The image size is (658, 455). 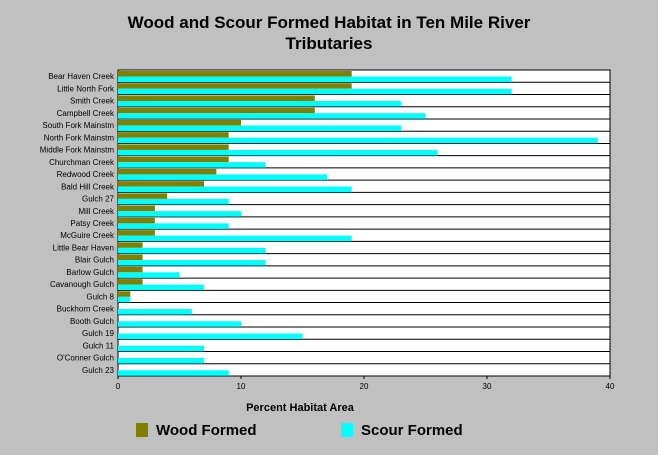 What do you see at coordinates (100, 296) in the screenshot?
I see `category-label: Gulch 8` at bounding box center [100, 296].